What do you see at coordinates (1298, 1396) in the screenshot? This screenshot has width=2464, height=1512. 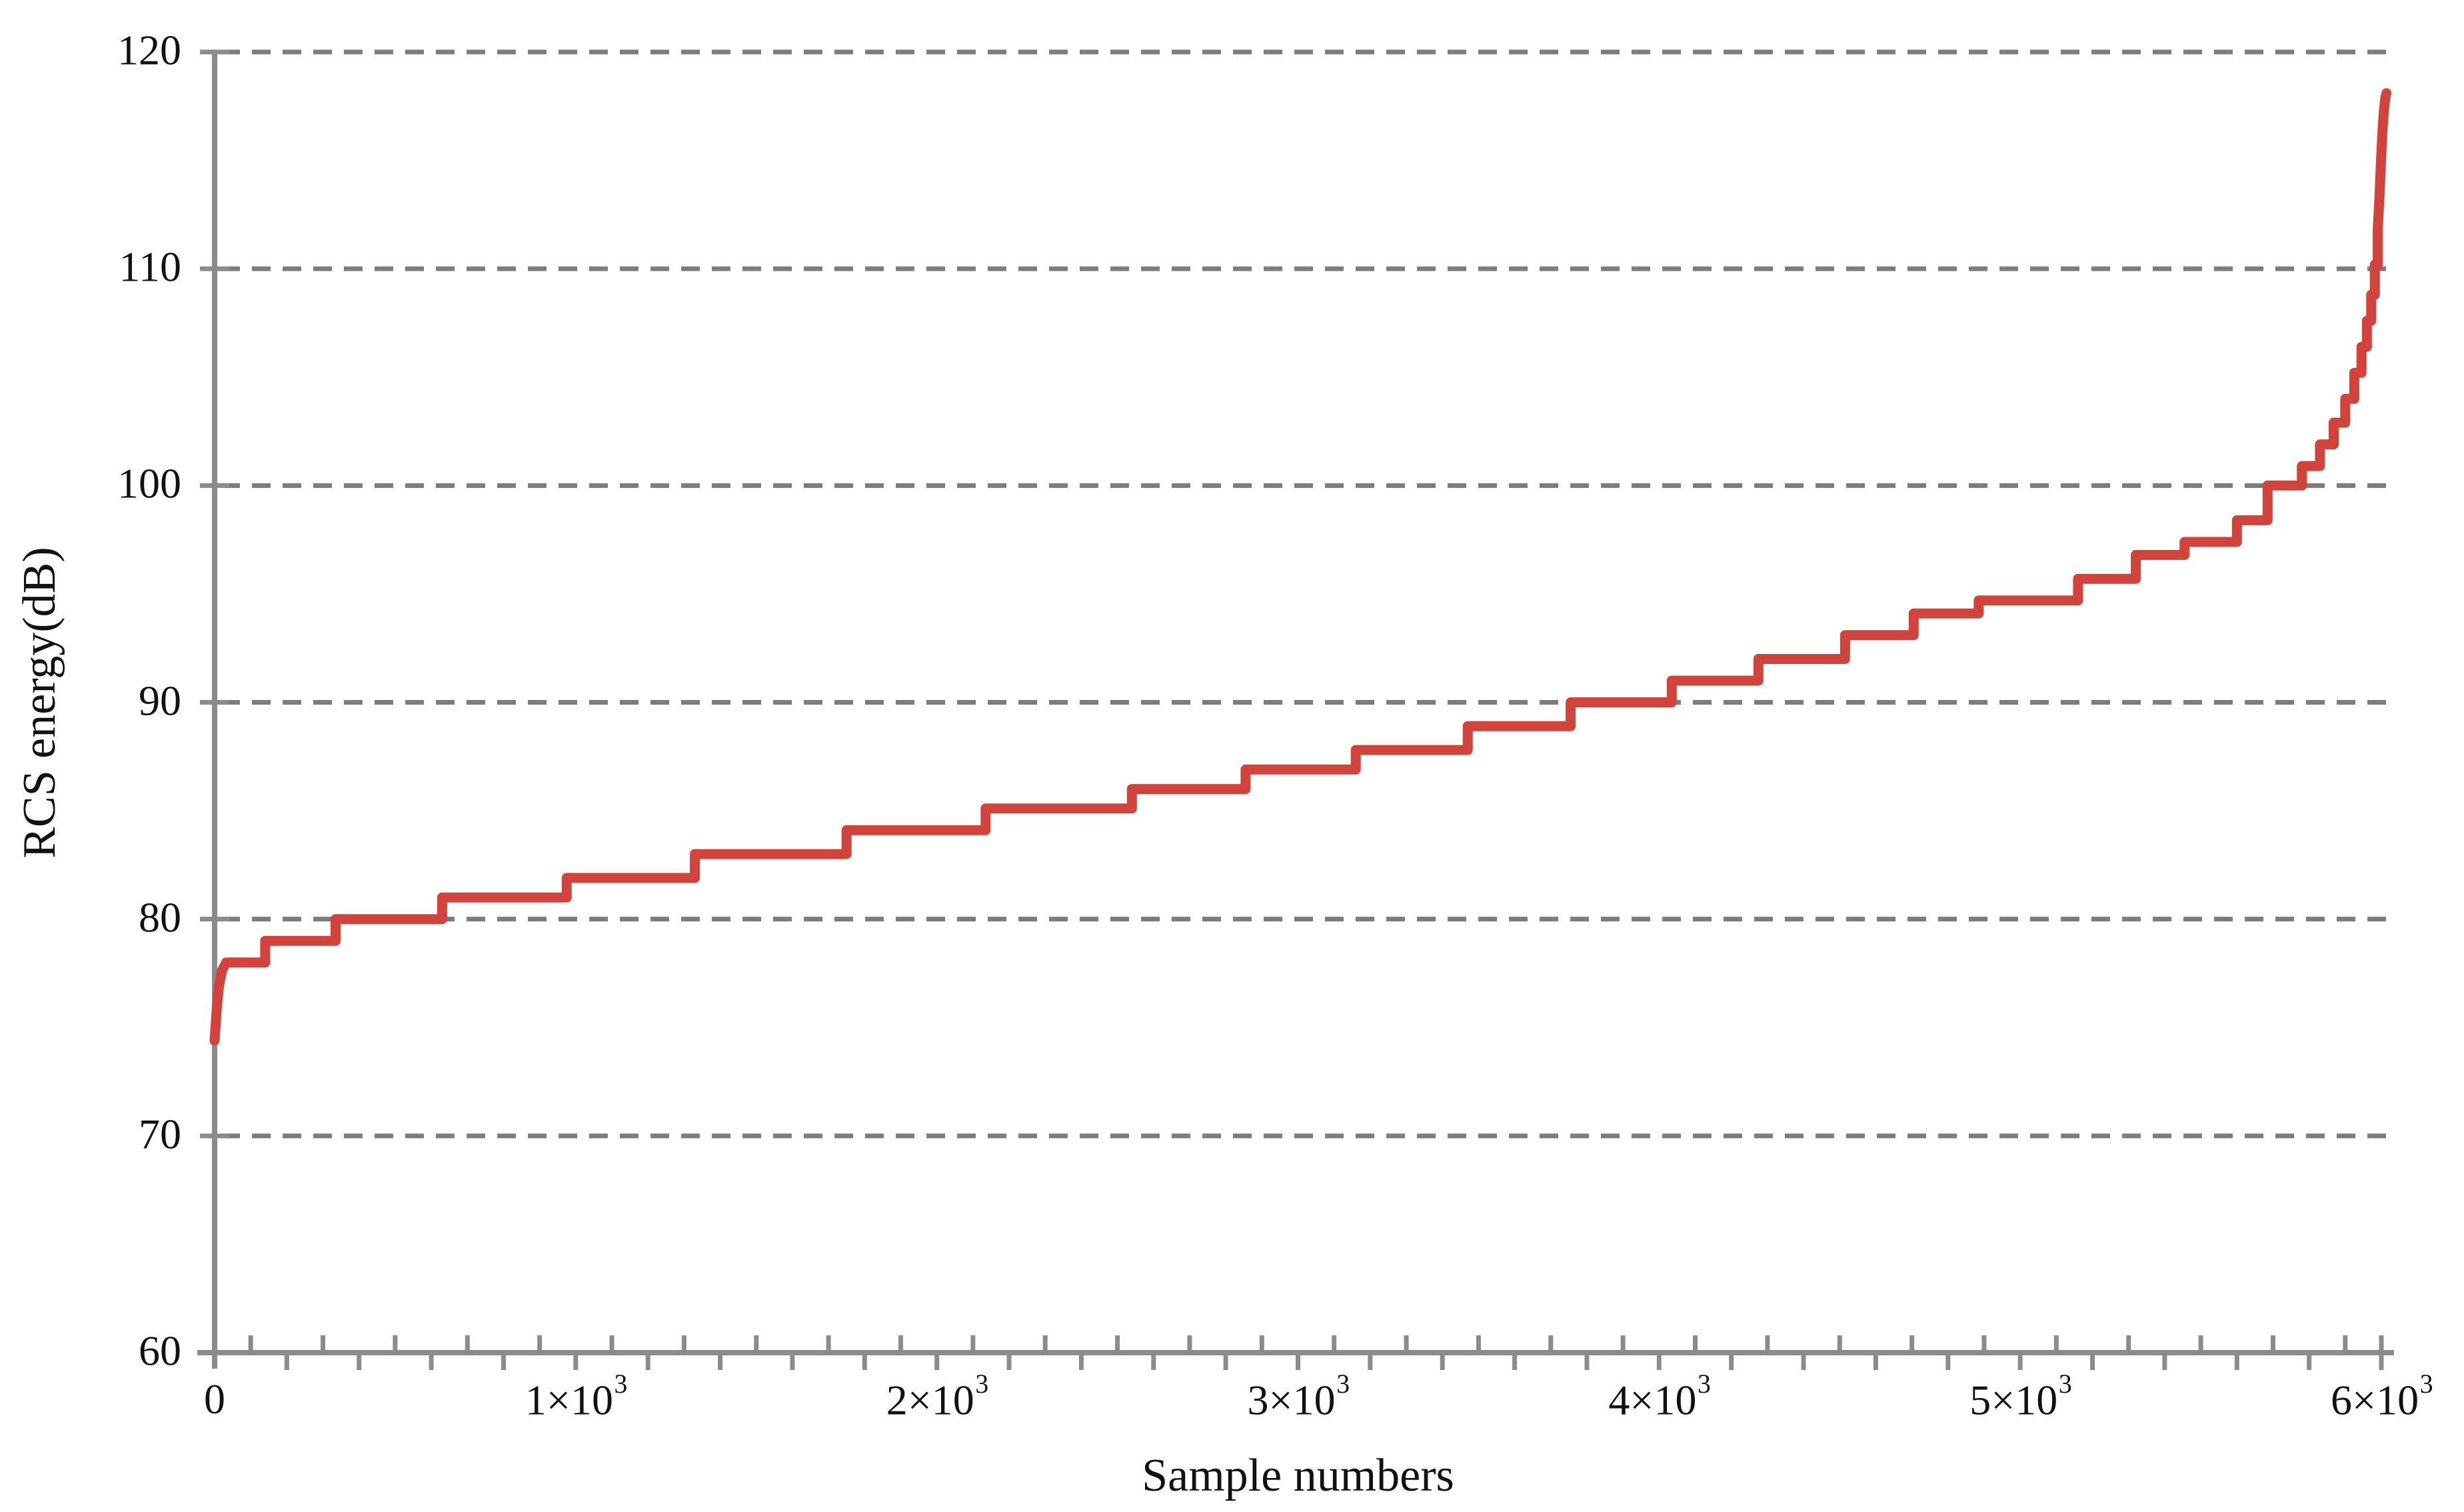 I see `x-tick-label-3000: 3×10³` at bounding box center [1298, 1396].